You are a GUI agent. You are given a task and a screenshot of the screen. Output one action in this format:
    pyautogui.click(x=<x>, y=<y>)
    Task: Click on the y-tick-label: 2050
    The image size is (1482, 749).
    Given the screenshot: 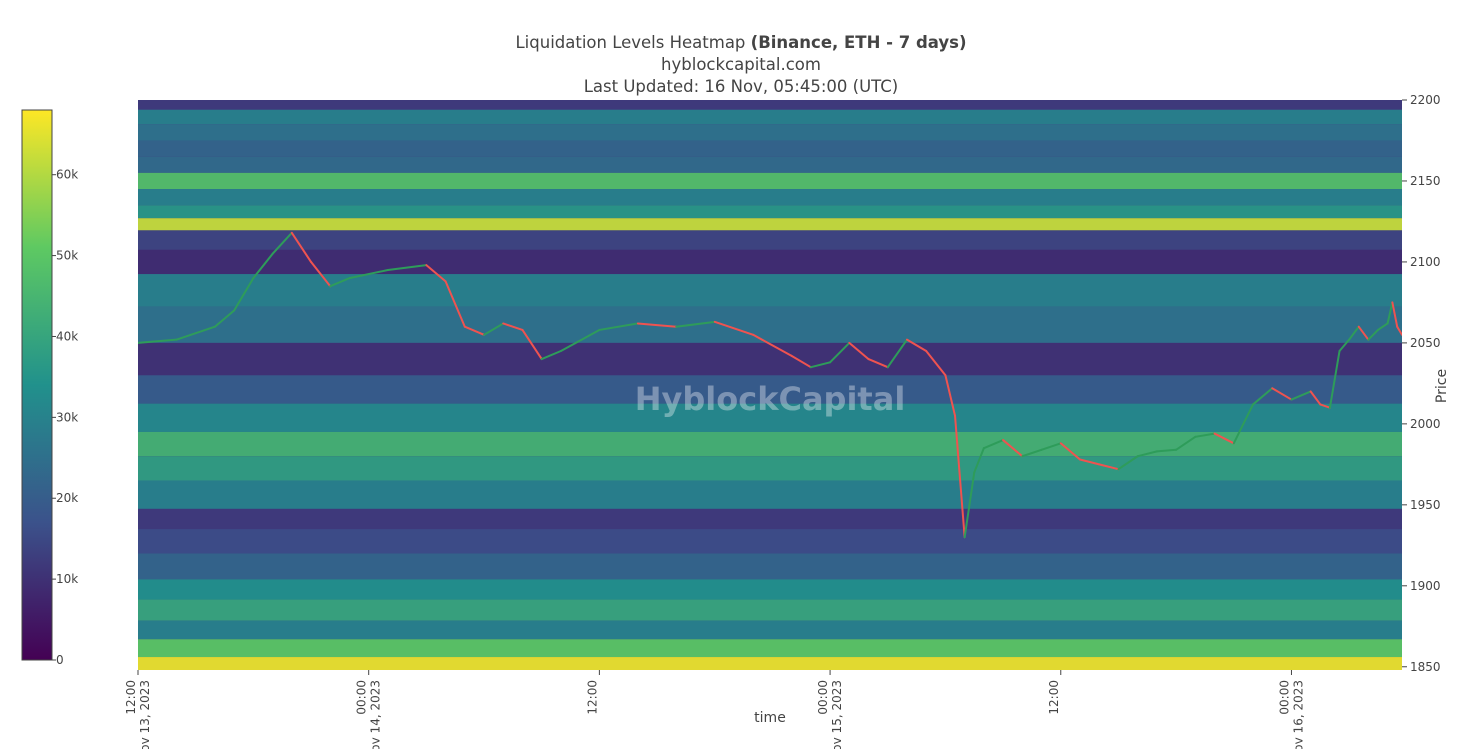 What is the action you would take?
    pyautogui.click(x=1425, y=343)
    